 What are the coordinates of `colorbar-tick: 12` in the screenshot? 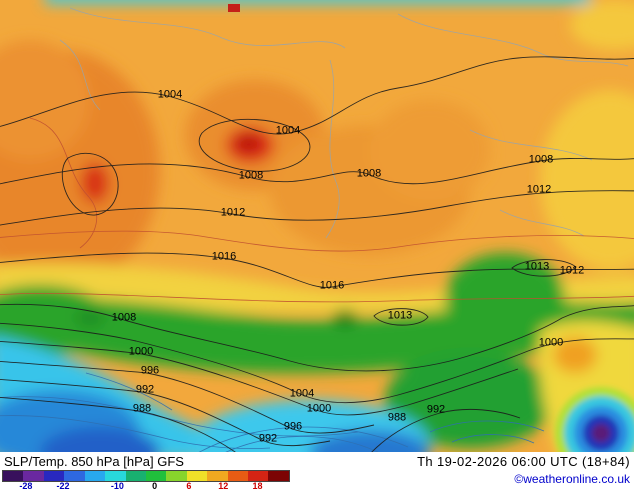 It's located at (223, 485).